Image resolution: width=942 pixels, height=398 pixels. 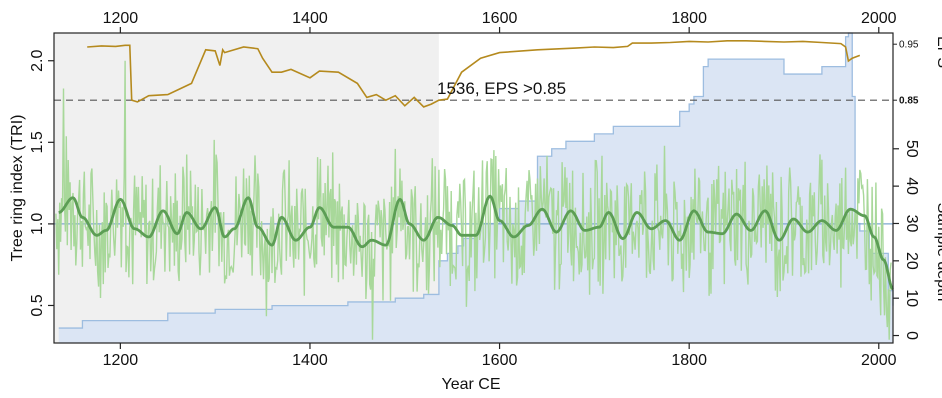 I want to click on x-tick-label: 1200, so click(x=121, y=360).